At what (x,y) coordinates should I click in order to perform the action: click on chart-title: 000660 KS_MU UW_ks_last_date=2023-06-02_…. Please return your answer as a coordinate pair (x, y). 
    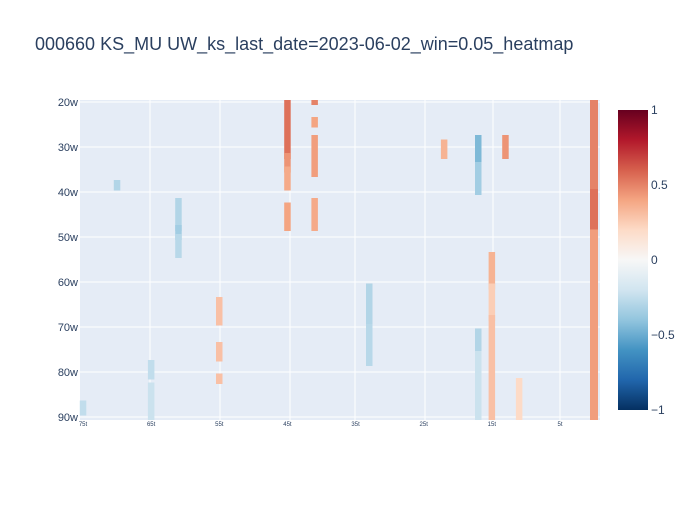
    Looking at the image, I should click on (304, 44).